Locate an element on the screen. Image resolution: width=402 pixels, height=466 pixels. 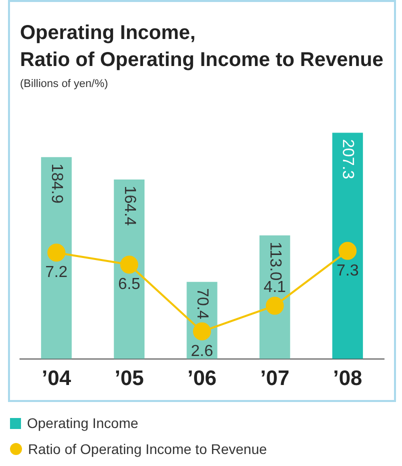
data-label: 164.4 is located at coordinates (129, 206).